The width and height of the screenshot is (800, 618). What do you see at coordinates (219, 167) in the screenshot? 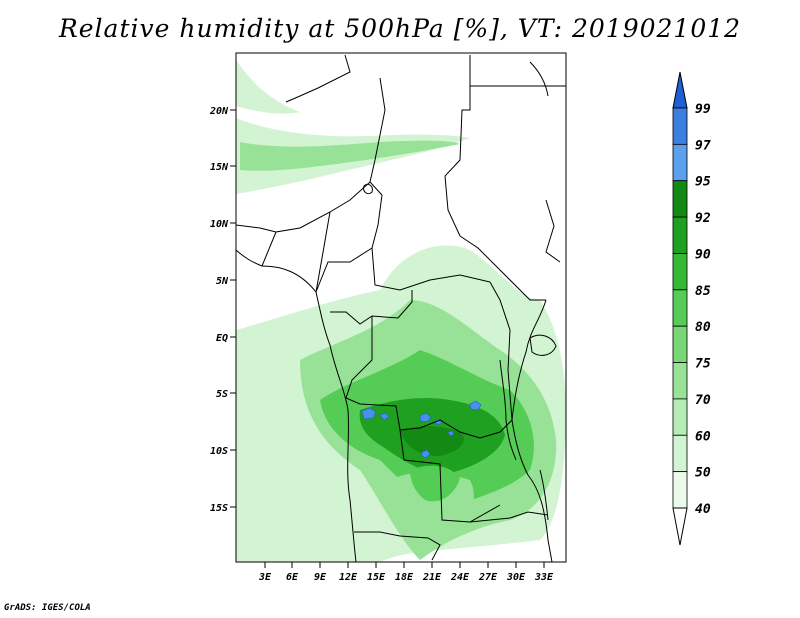
I see `lat-label: 15N` at bounding box center [219, 167].